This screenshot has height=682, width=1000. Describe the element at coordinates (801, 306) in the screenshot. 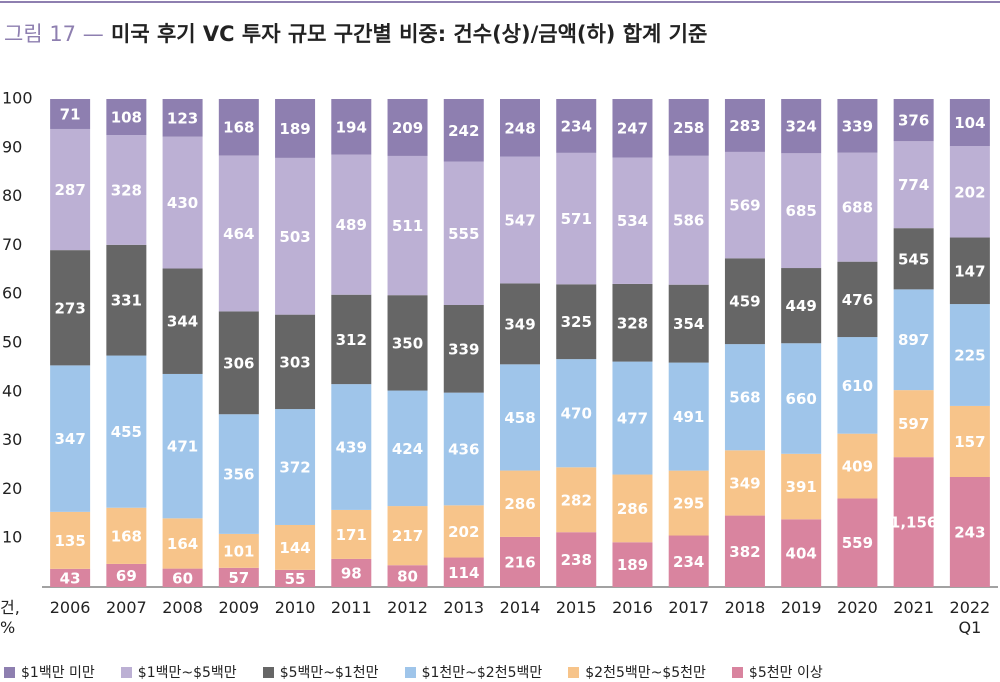

I see `value-label: 449` at that location.